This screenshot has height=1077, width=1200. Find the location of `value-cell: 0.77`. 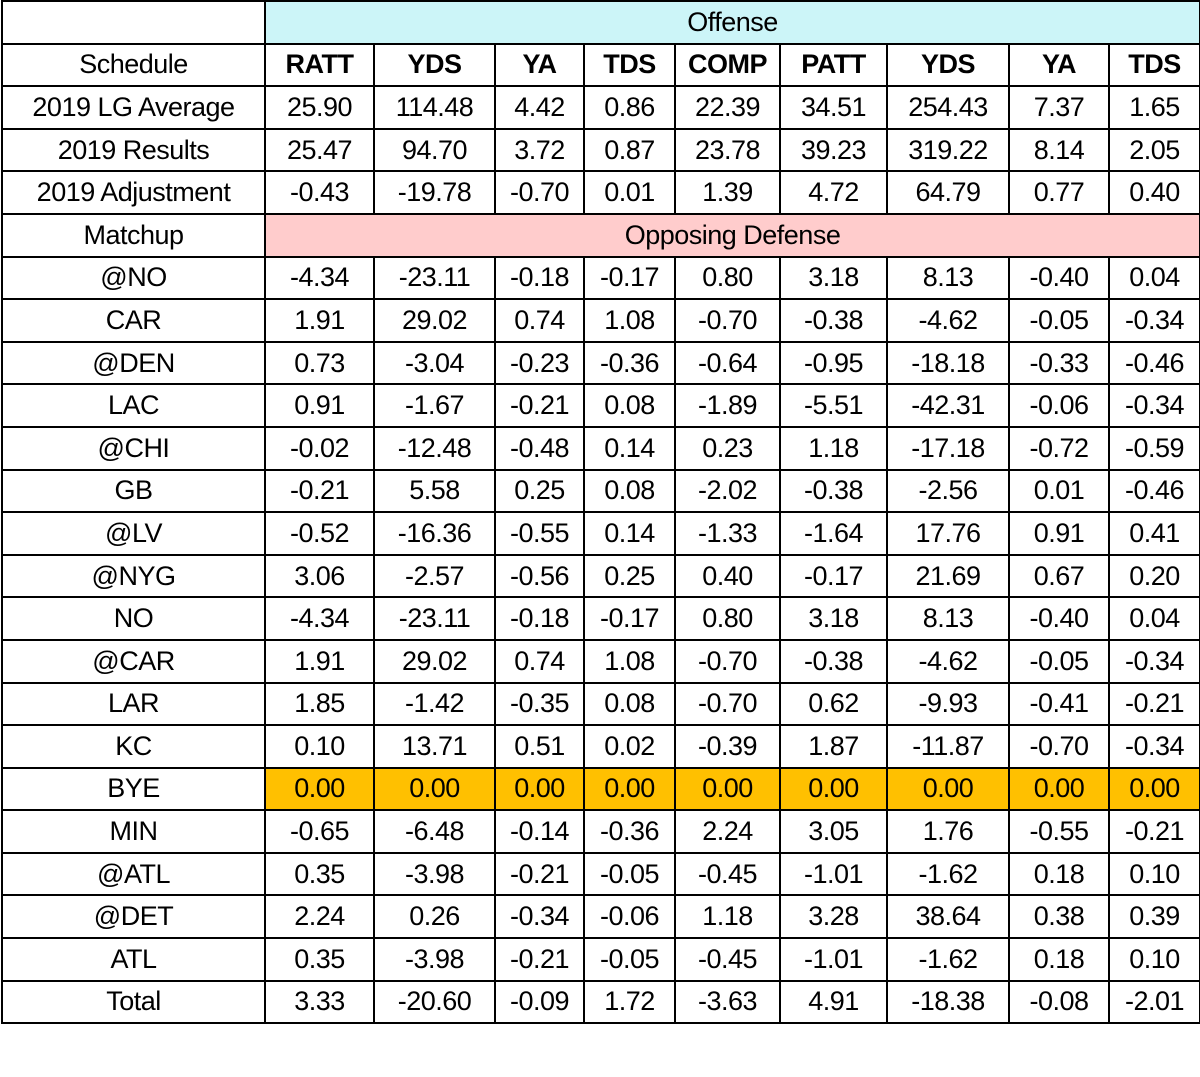

value-cell: 0.77 is located at coordinates (1059, 192).